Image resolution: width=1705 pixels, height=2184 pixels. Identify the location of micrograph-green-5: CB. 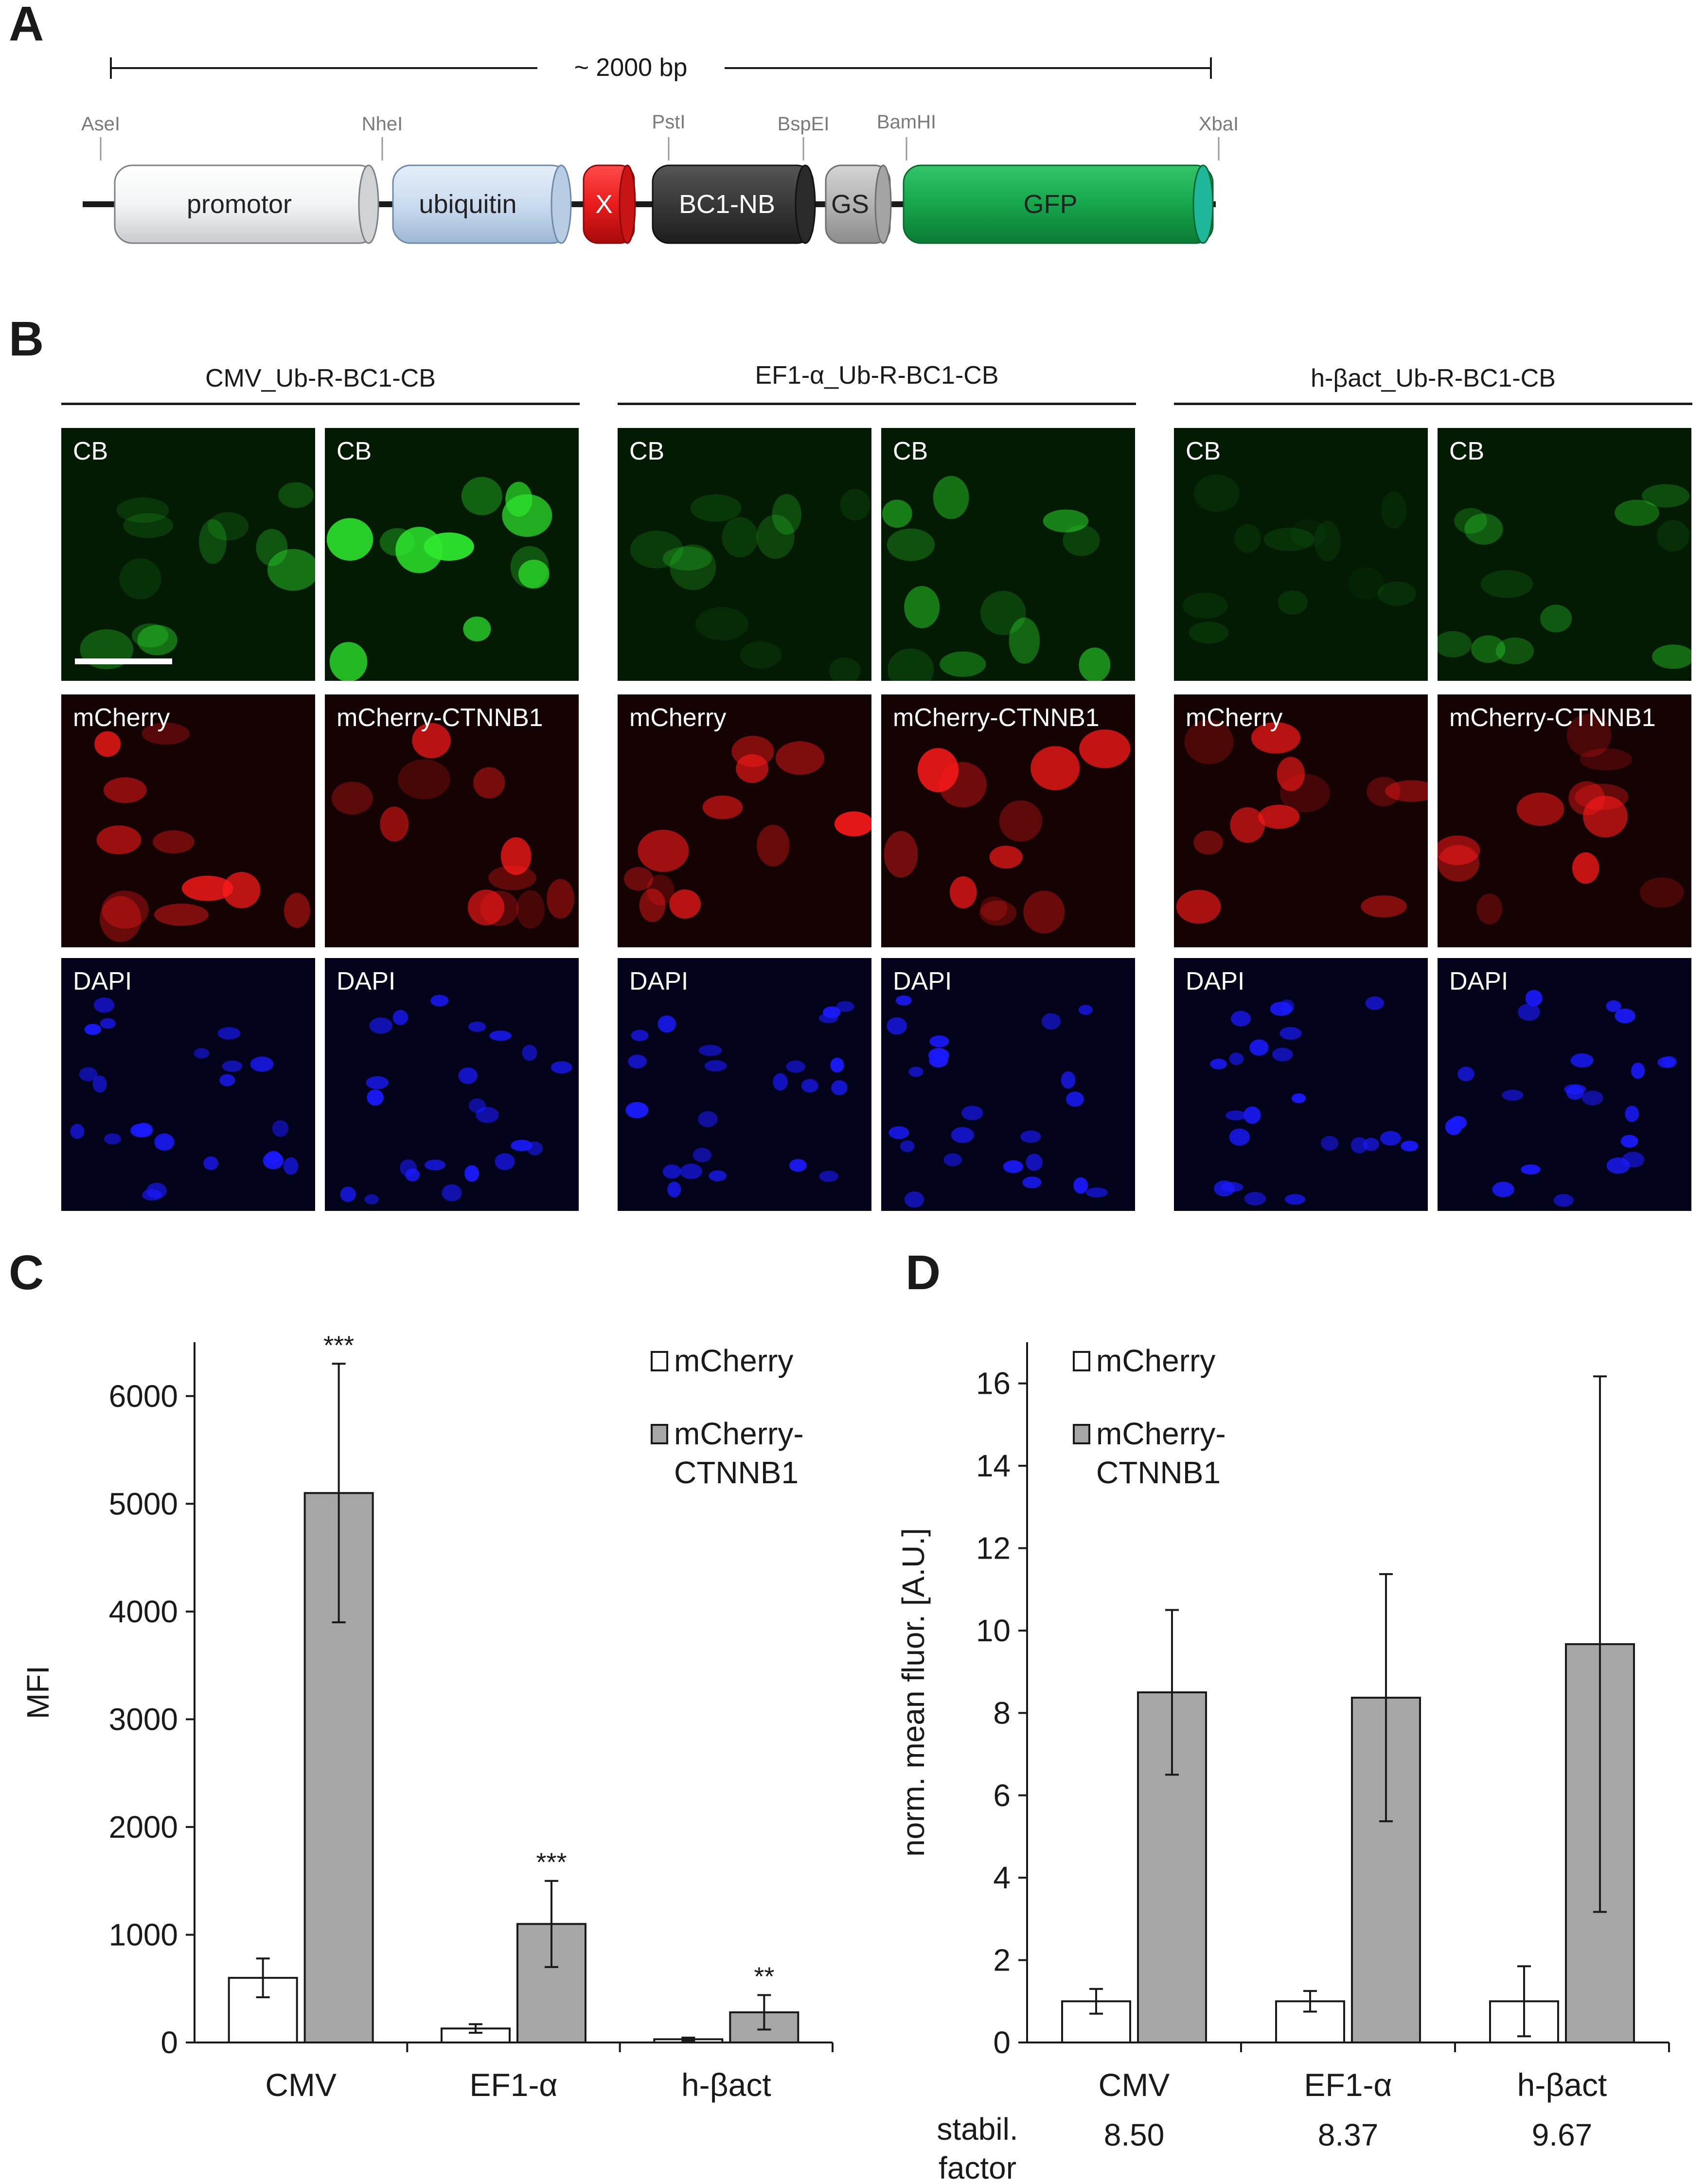
(1301, 554).